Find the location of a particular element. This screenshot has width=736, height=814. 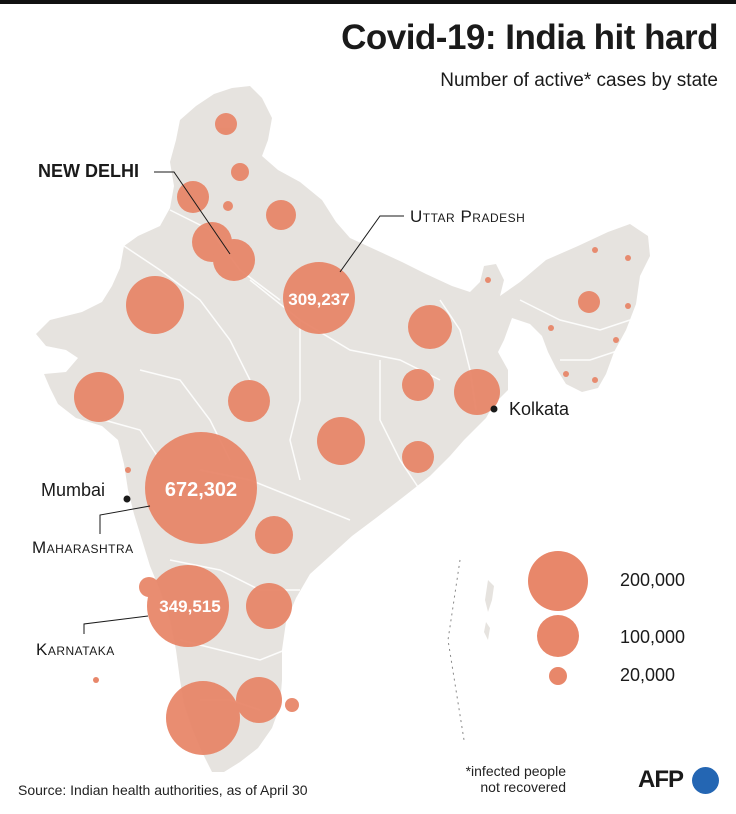

label-new-delhi: NEW DELHI is located at coordinates (88, 171).